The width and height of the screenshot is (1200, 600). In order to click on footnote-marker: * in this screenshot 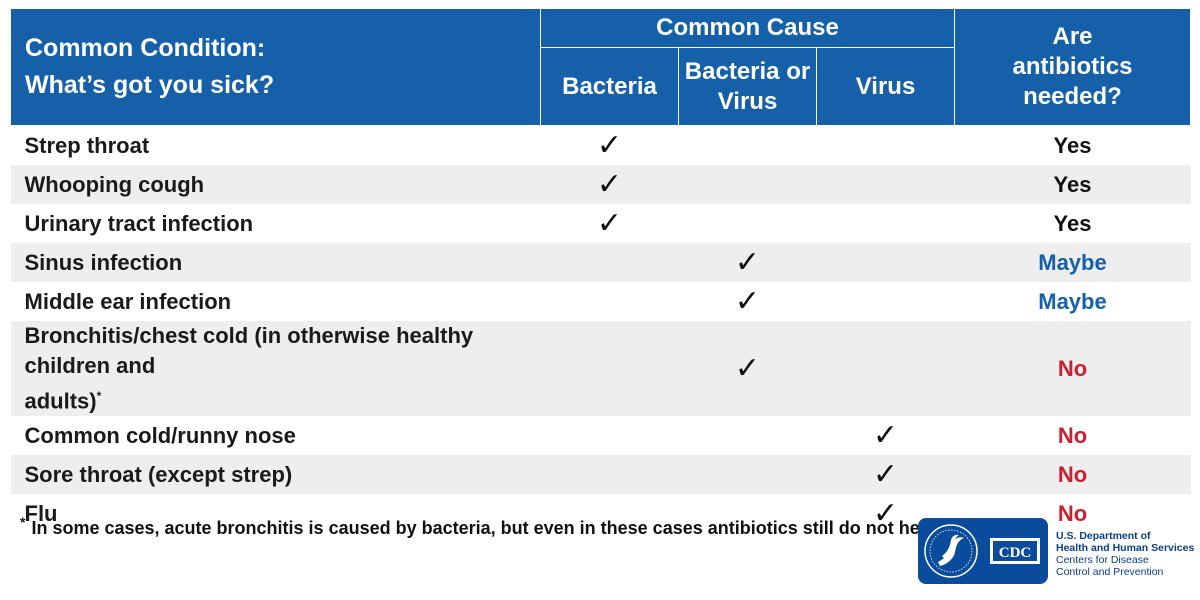, I will do `click(23, 522)`.